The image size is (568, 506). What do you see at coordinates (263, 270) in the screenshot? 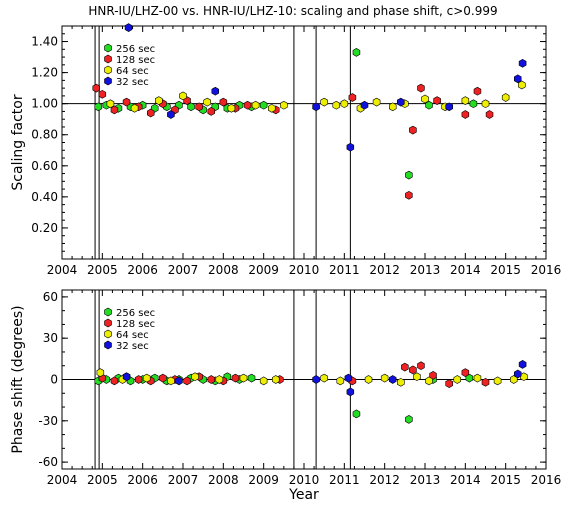
I see `top-x-tick-label: 2009` at bounding box center [263, 270].